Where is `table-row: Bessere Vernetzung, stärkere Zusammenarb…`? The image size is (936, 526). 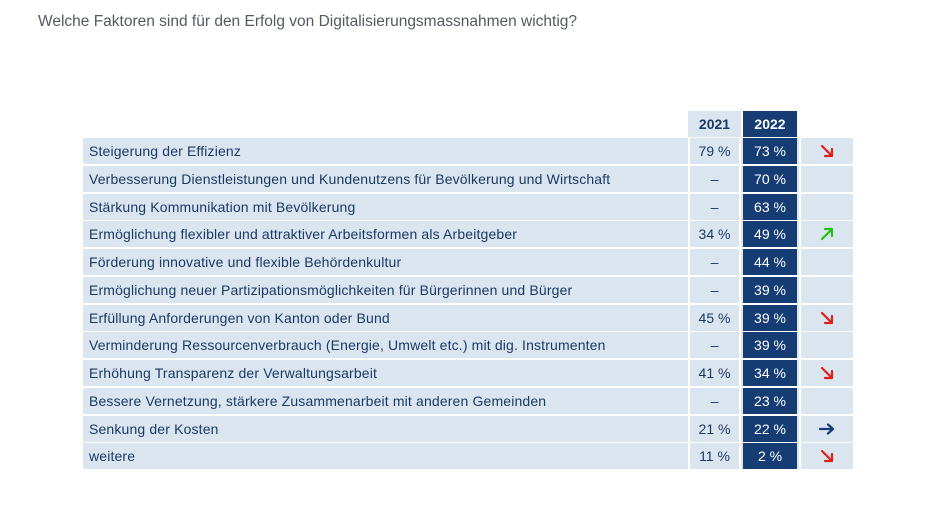
table-row: Bessere Vernetzung, stärkere Zusammenarb… is located at coordinates (468, 400).